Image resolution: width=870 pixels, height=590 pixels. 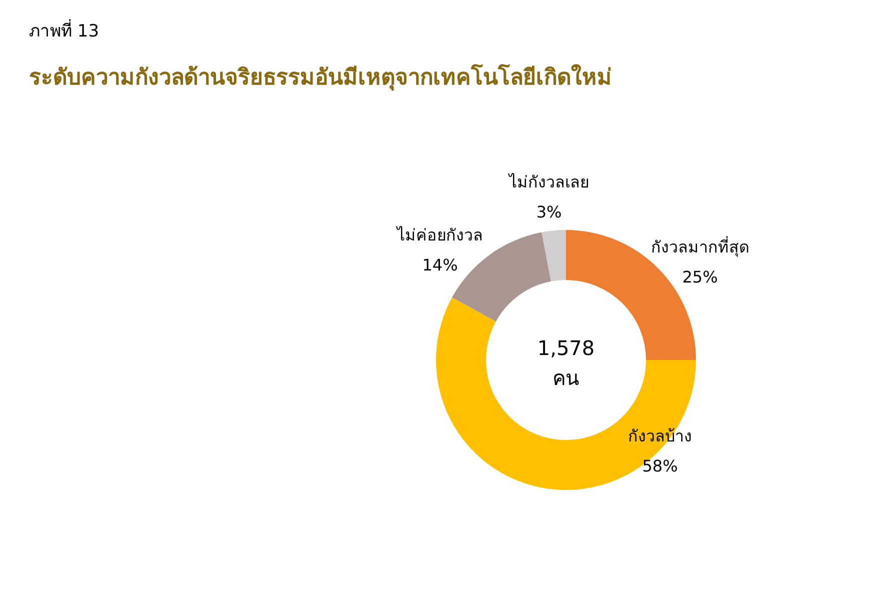 What do you see at coordinates (700, 277) in the screenshot?
I see `data-label: 25%` at bounding box center [700, 277].